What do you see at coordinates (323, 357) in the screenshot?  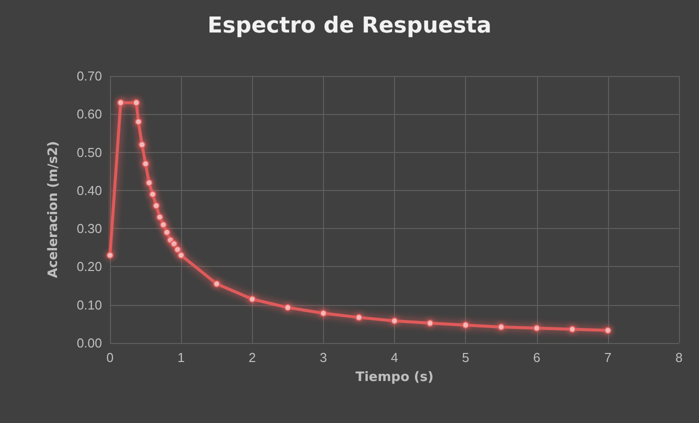 I see `x-tick-label: 3` at bounding box center [323, 357].